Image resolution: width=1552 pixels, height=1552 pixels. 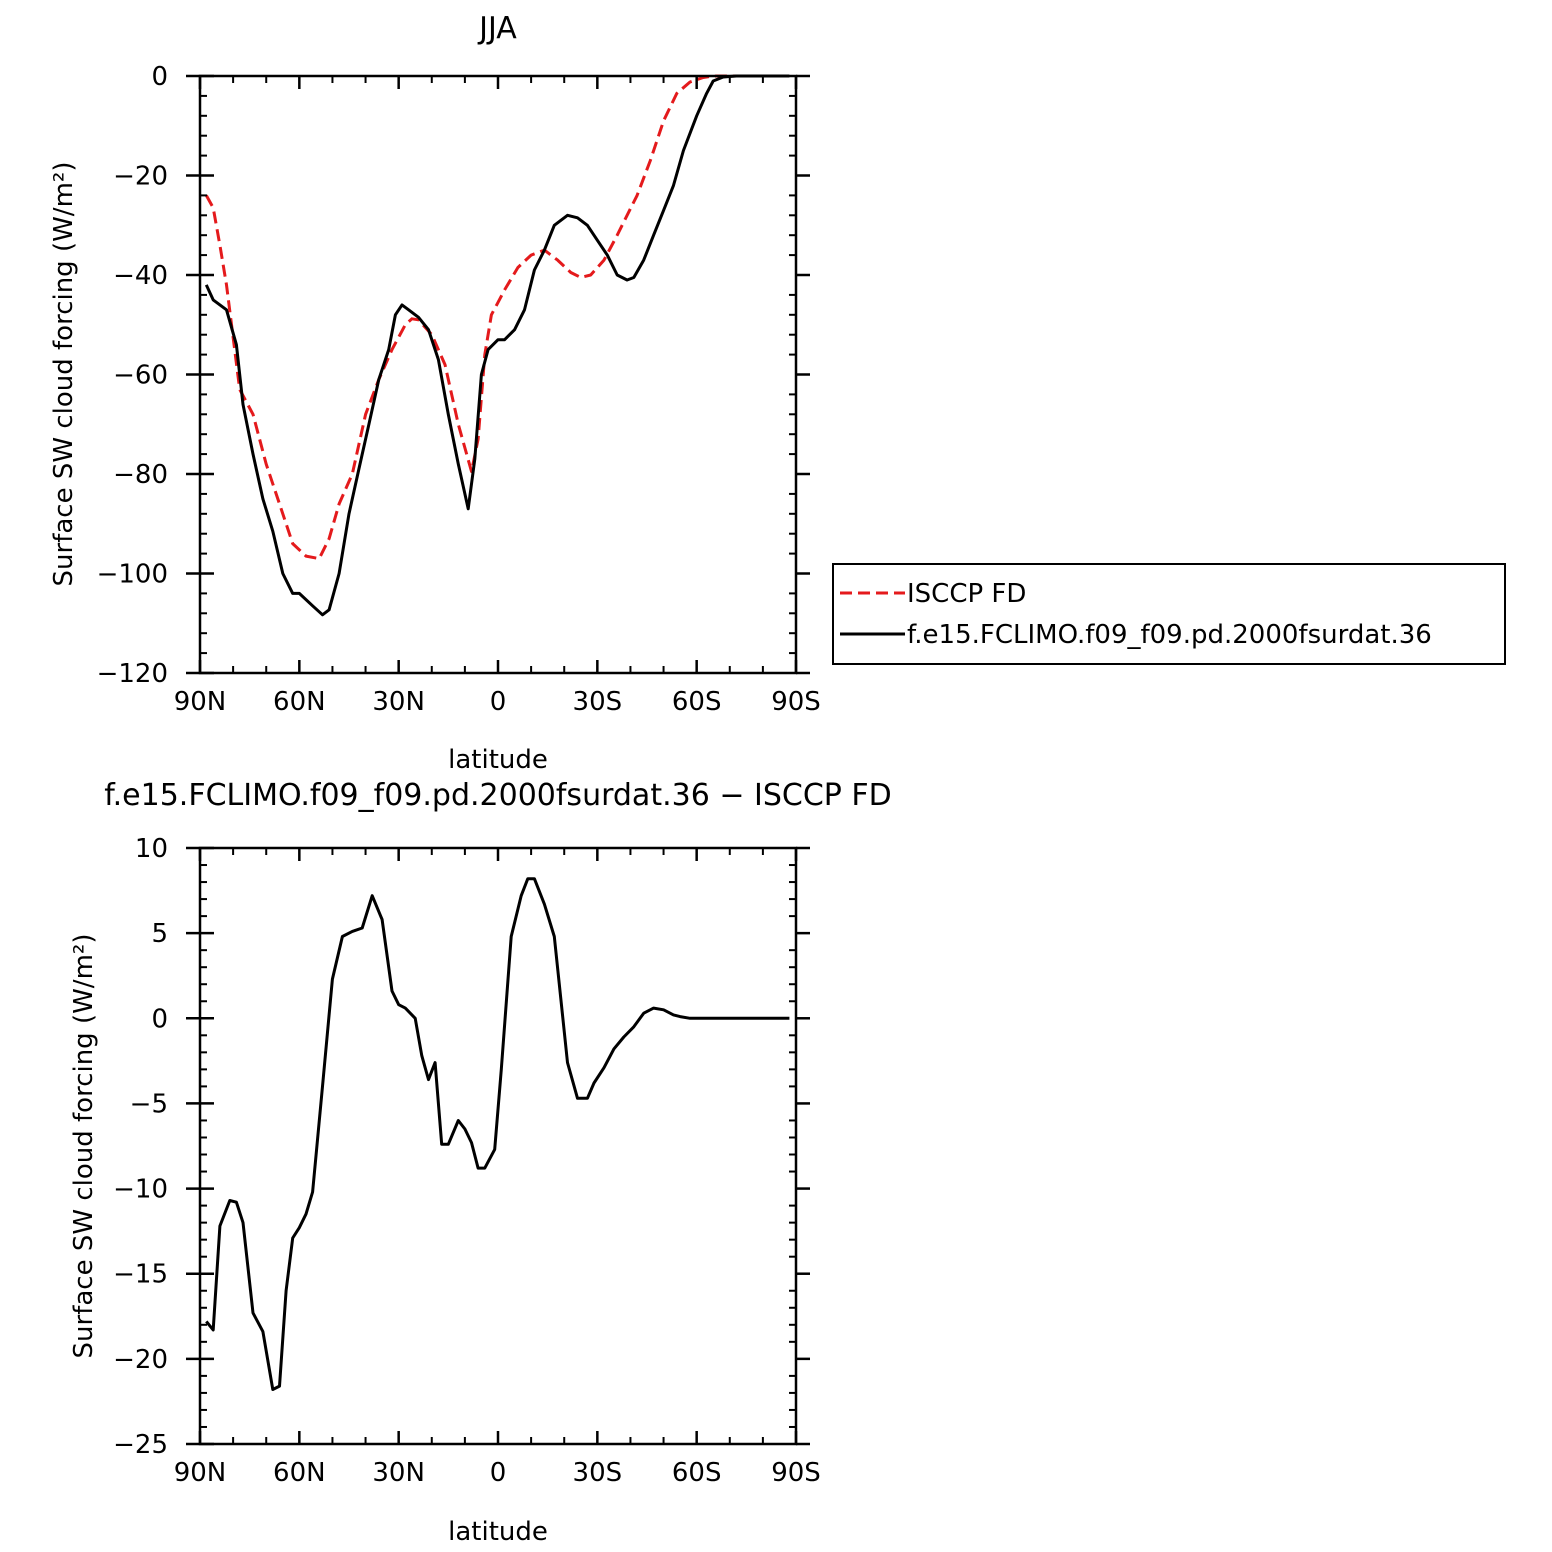 I want to click on y-tick-label: −15, so click(x=140, y=1275).